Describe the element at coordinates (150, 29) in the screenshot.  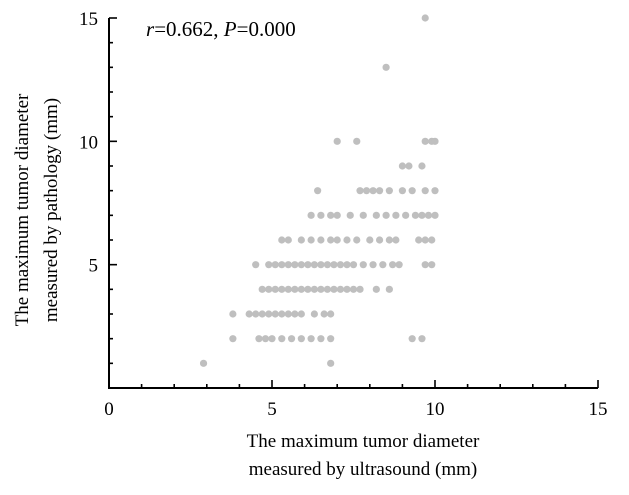
I see `r-label: r` at that location.